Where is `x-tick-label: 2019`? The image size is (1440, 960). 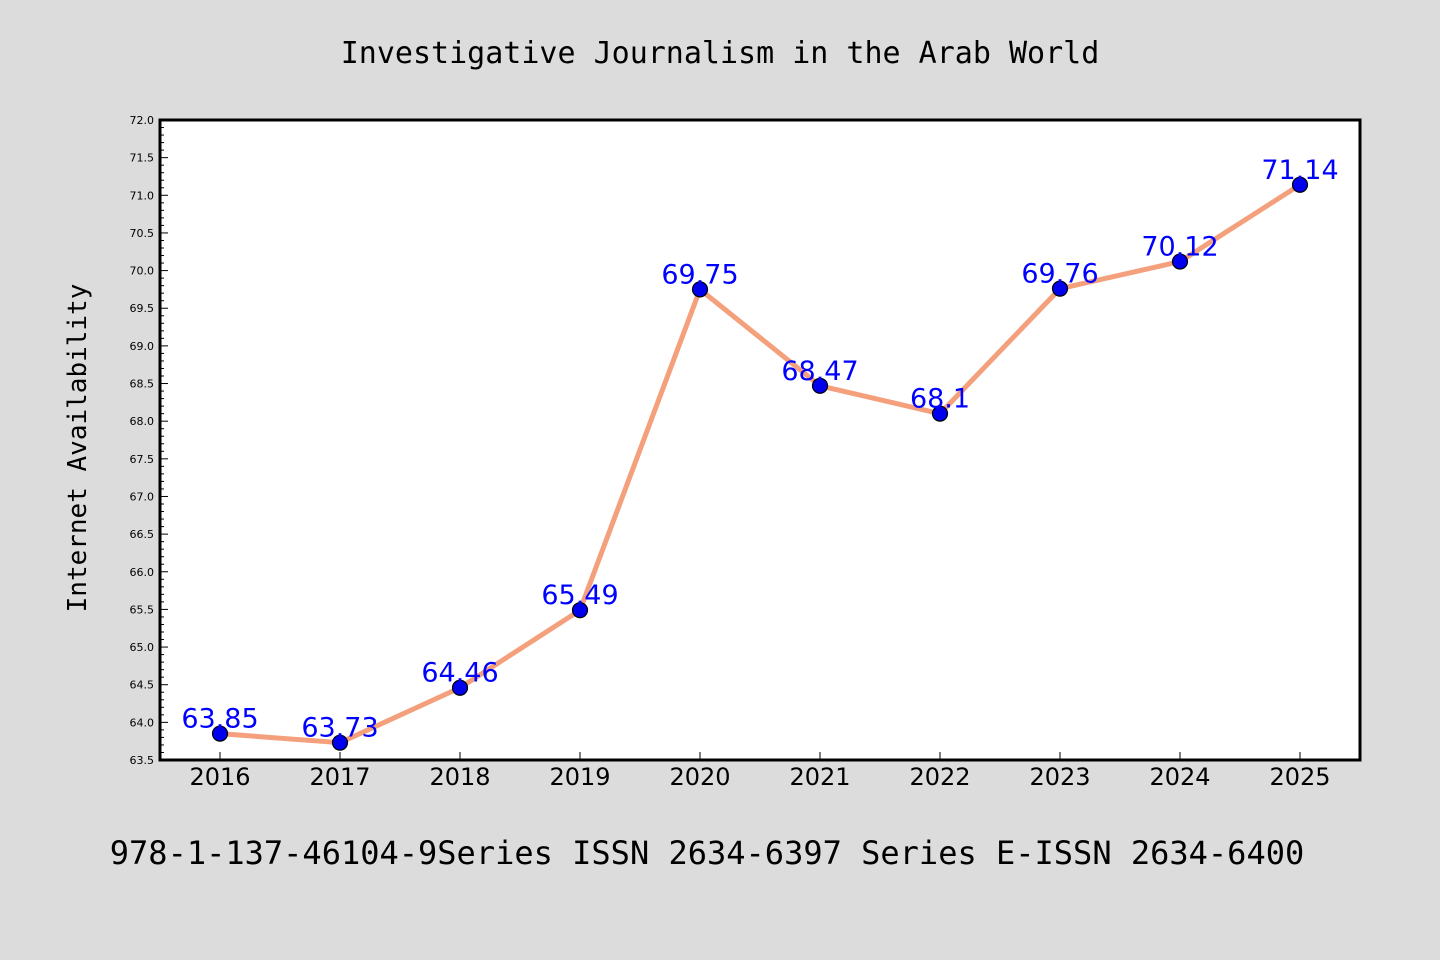
x-tick-label: 2019 is located at coordinates (579, 777).